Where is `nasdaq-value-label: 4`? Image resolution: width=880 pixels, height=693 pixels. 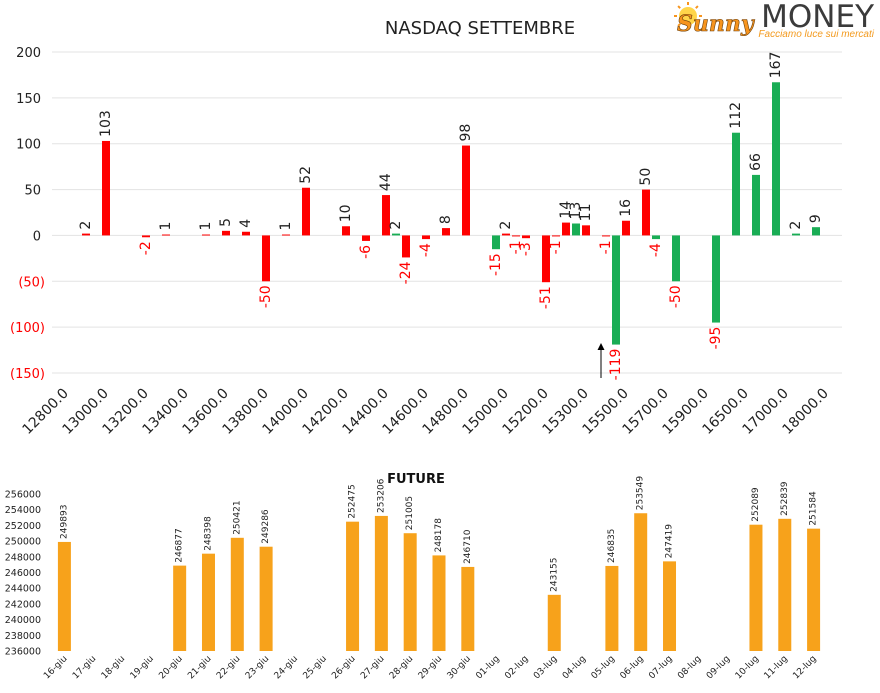 nasdaq-value-label: 4 is located at coordinates (246, 223).